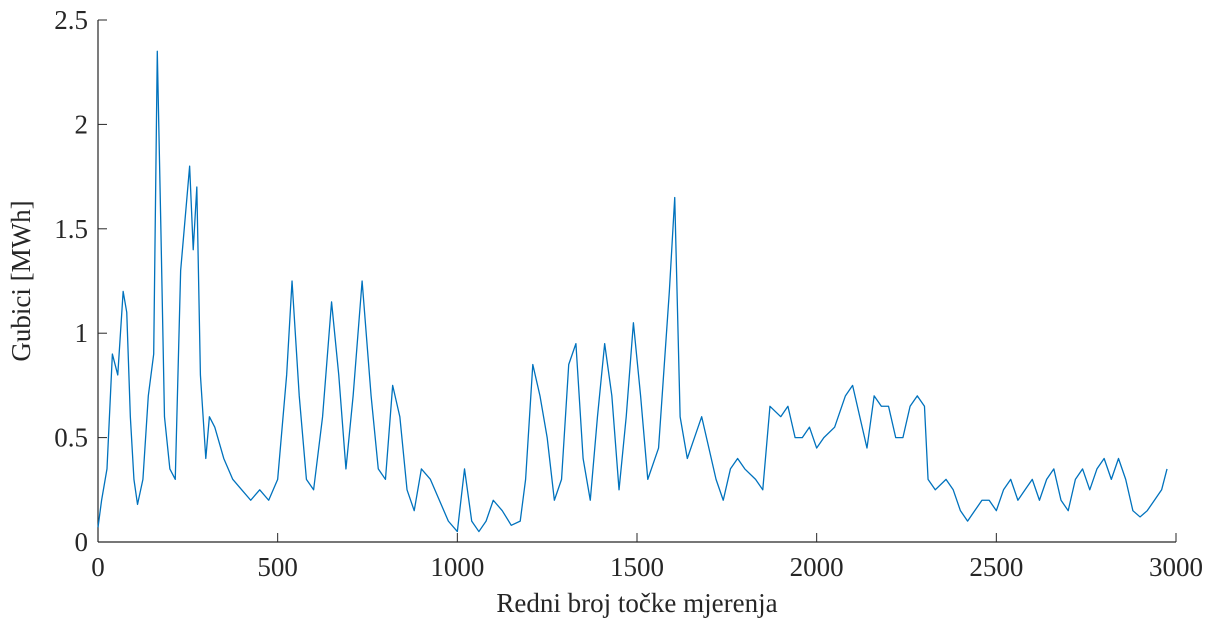  Describe the element at coordinates (457, 567) in the screenshot. I see `x-tick-label: 1000` at that location.